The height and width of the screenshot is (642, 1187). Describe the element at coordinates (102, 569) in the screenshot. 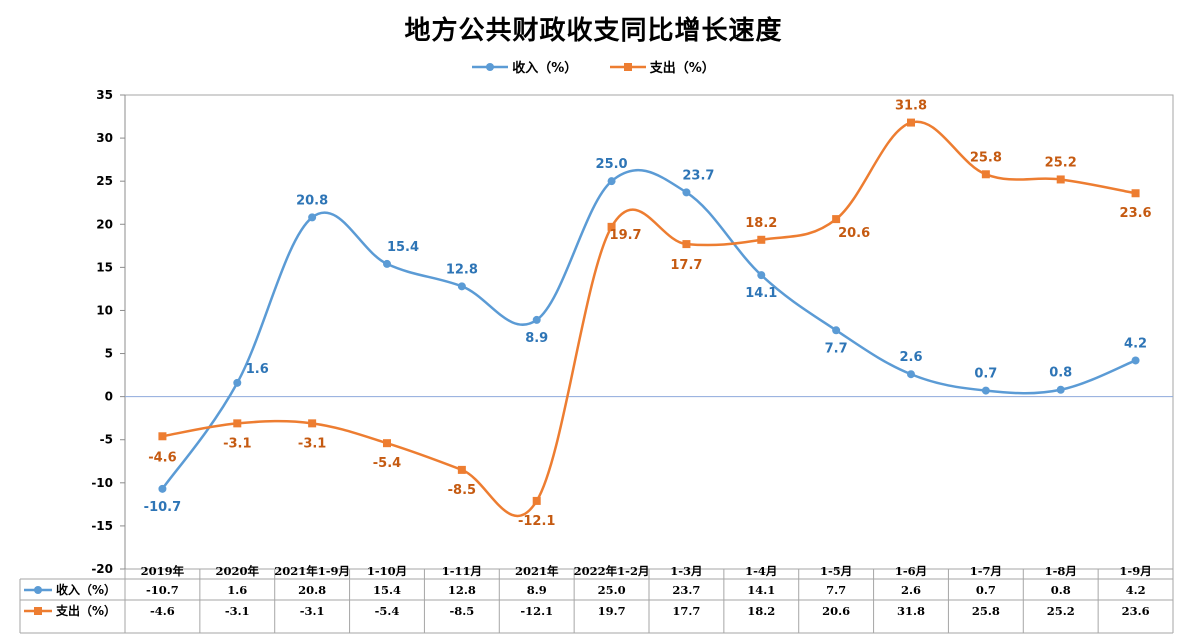

I see `y-tick-label: -20` at that location.